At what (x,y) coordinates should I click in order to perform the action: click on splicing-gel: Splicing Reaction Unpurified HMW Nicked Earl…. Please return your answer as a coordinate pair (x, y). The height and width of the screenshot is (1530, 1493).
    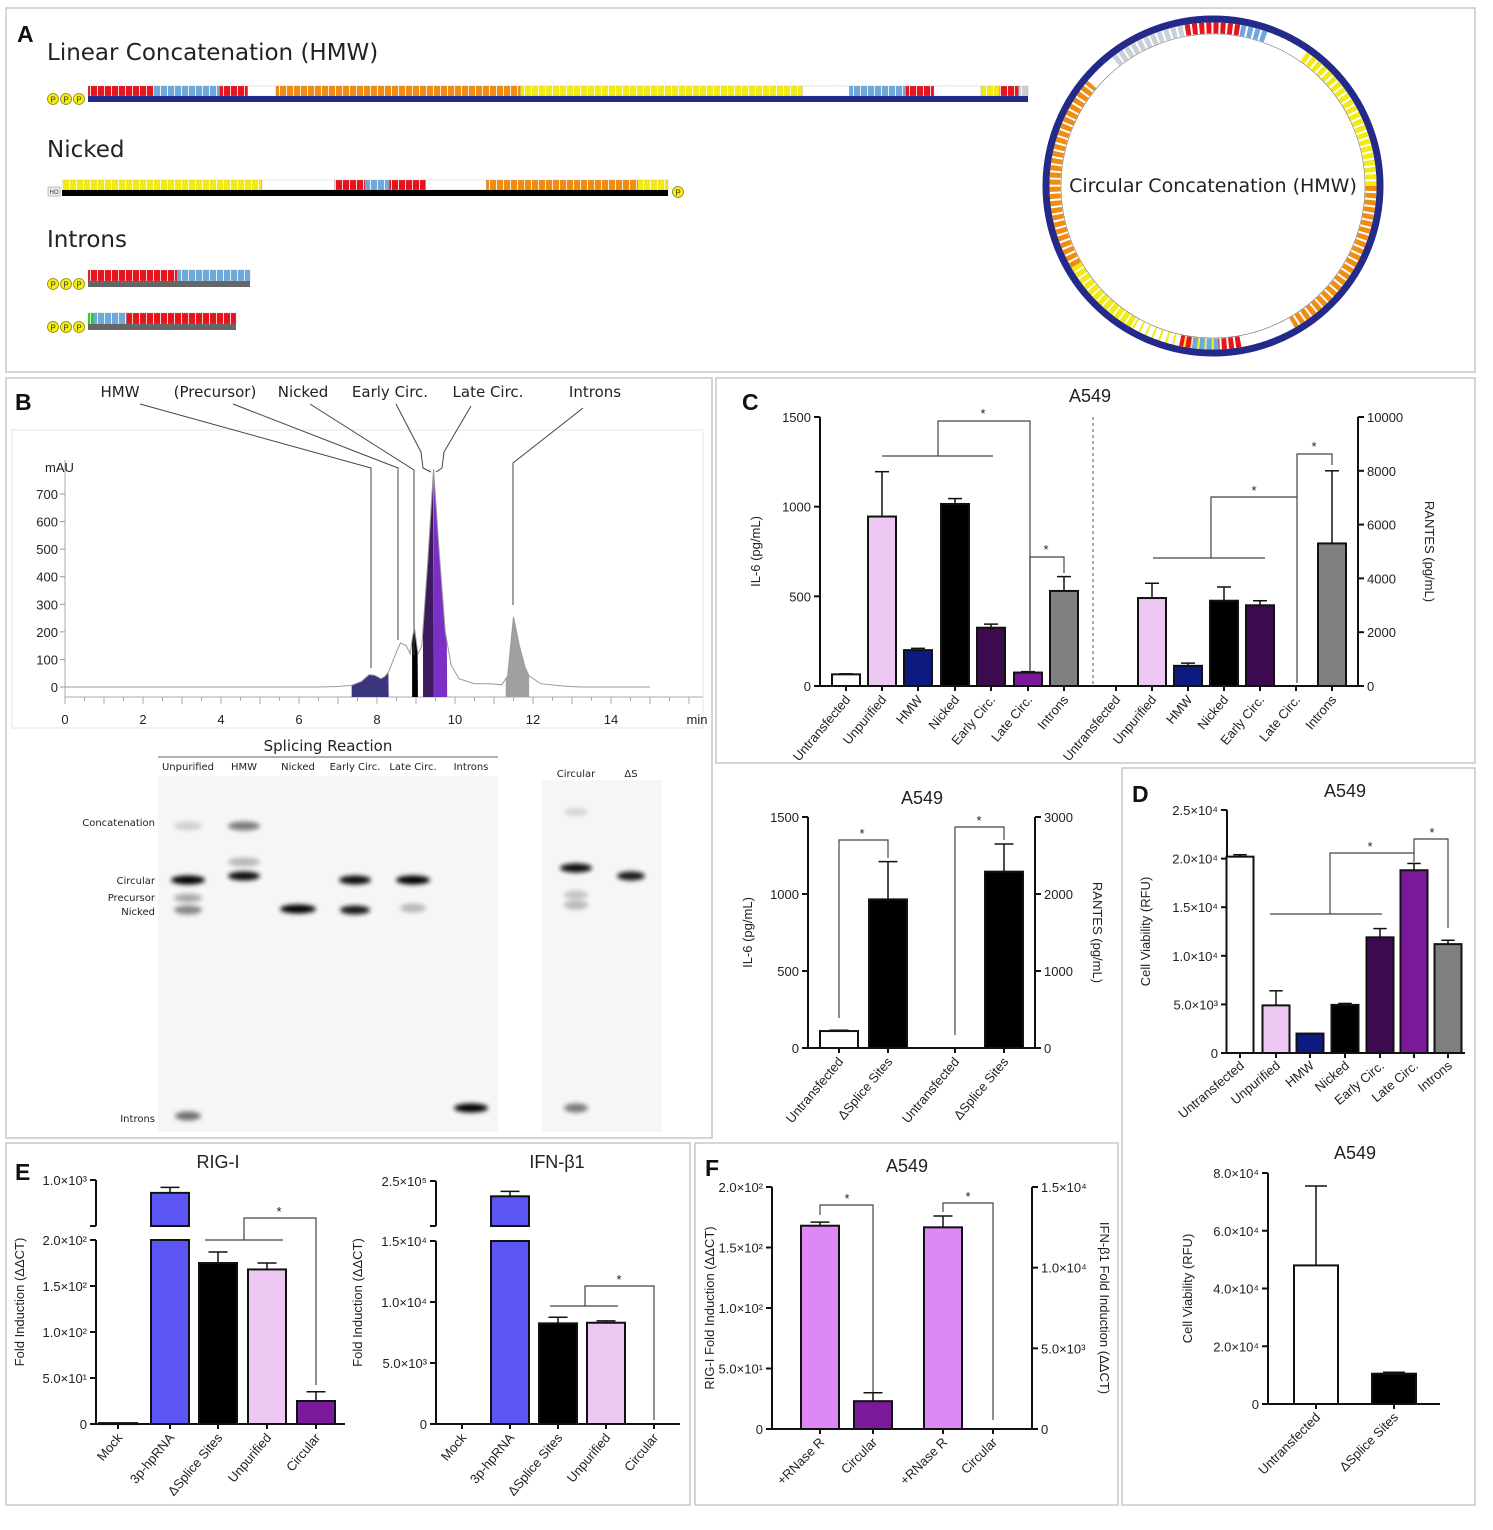
    Looking at the image, I should click on (372, 934).